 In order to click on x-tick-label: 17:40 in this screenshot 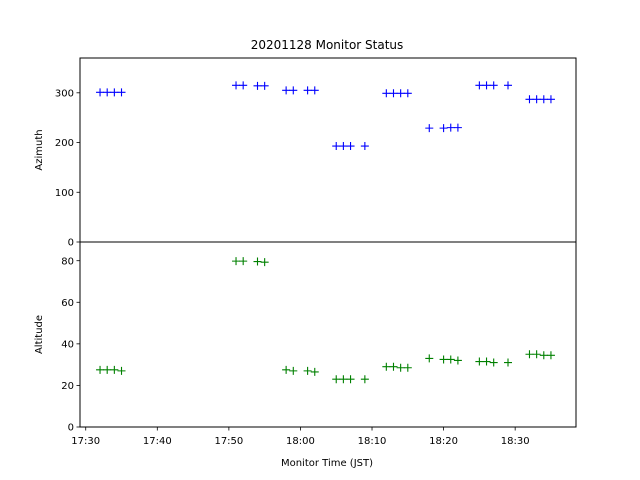, I will do `click(157, 441)`.